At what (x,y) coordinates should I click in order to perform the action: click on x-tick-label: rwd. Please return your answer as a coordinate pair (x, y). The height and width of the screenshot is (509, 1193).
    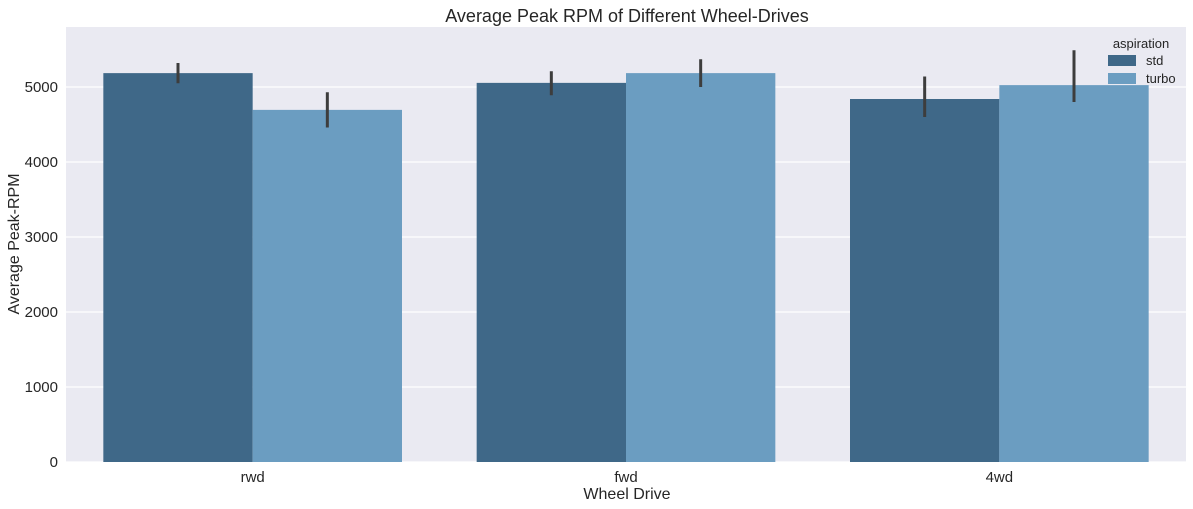
    Looking at the image, I should click on (253, 477).